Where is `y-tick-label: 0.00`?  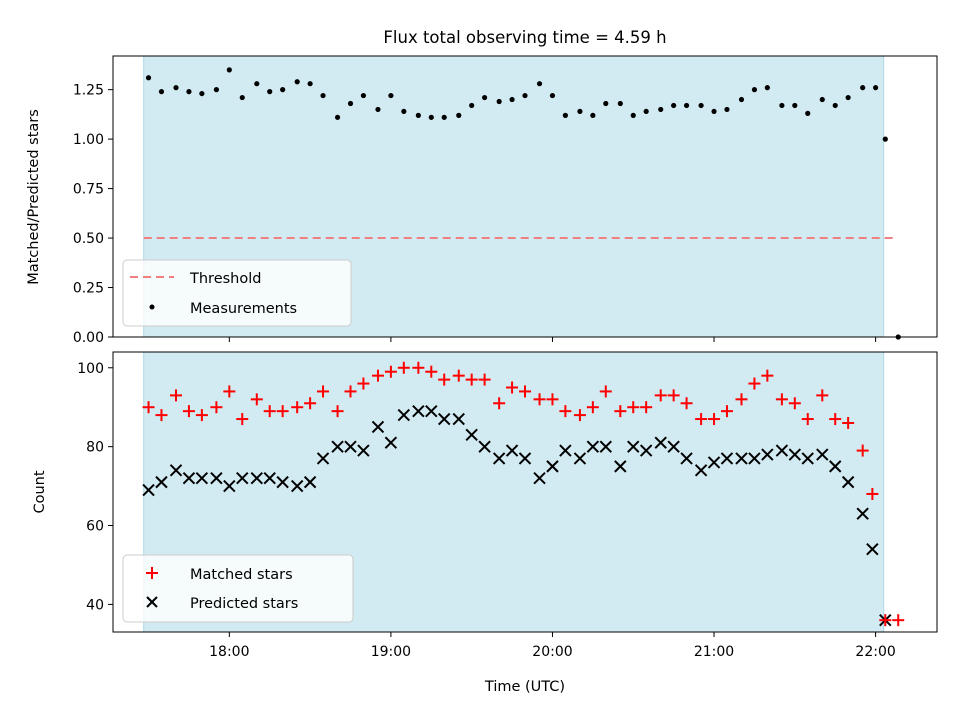
y-tick-label: 0.00 is located at coordinates (88, 338).